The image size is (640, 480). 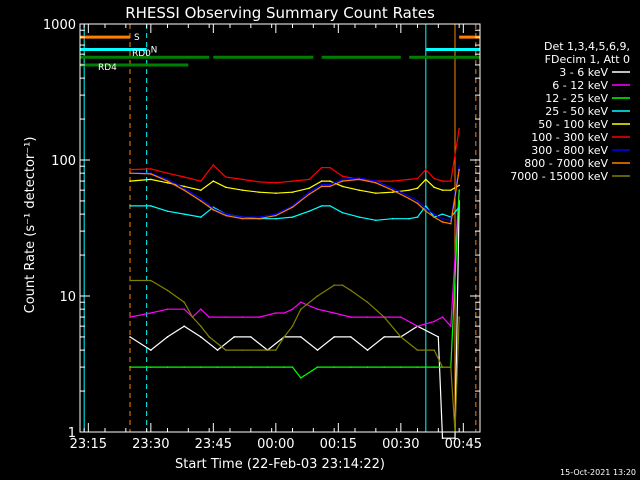 I want to click on y-tick-label: 10, so click(x=67, y=297).